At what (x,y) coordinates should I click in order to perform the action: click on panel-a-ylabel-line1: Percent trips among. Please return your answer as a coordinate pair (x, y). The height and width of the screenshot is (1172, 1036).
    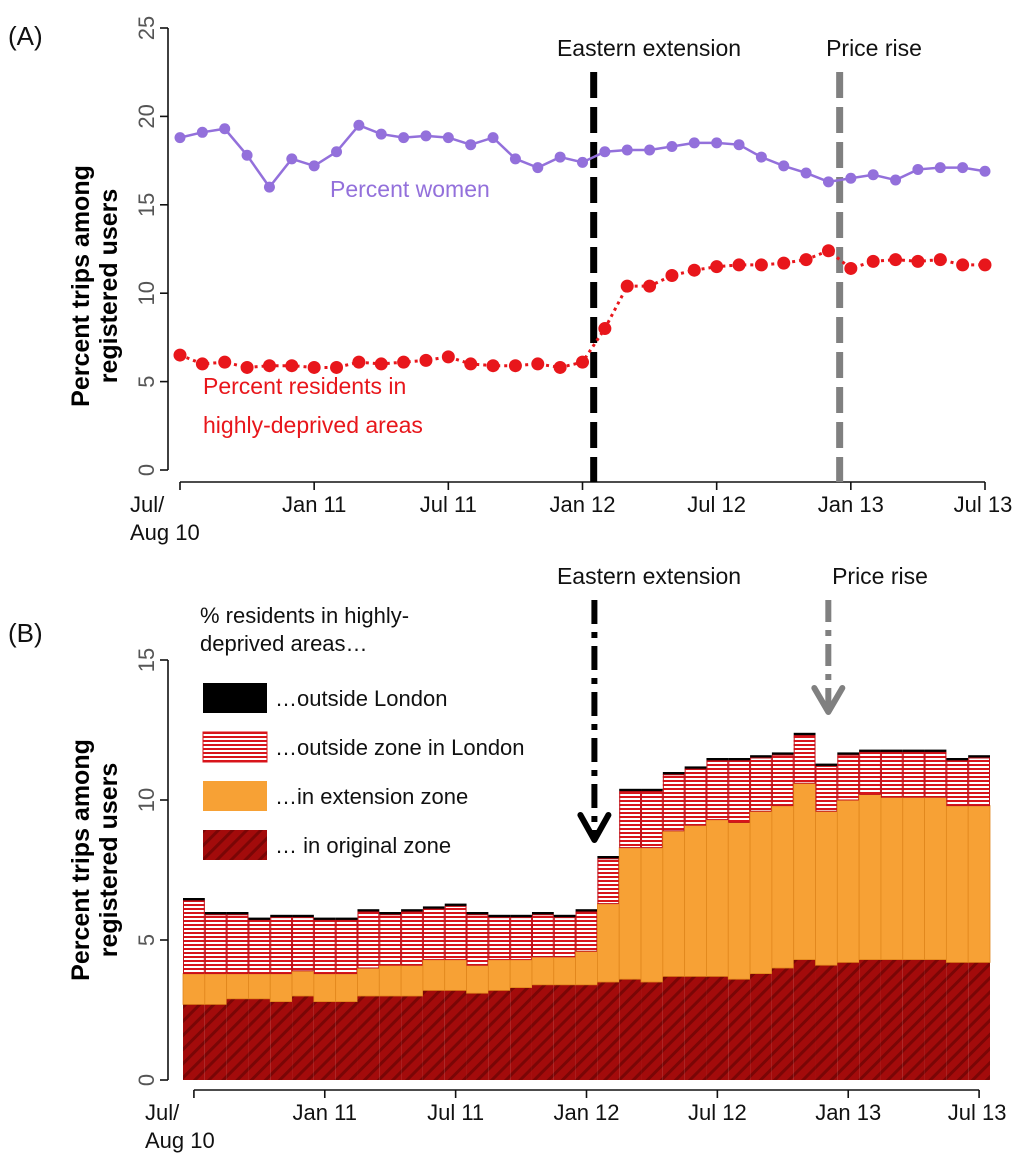
    Looking at the image, I should click on (81, 286).